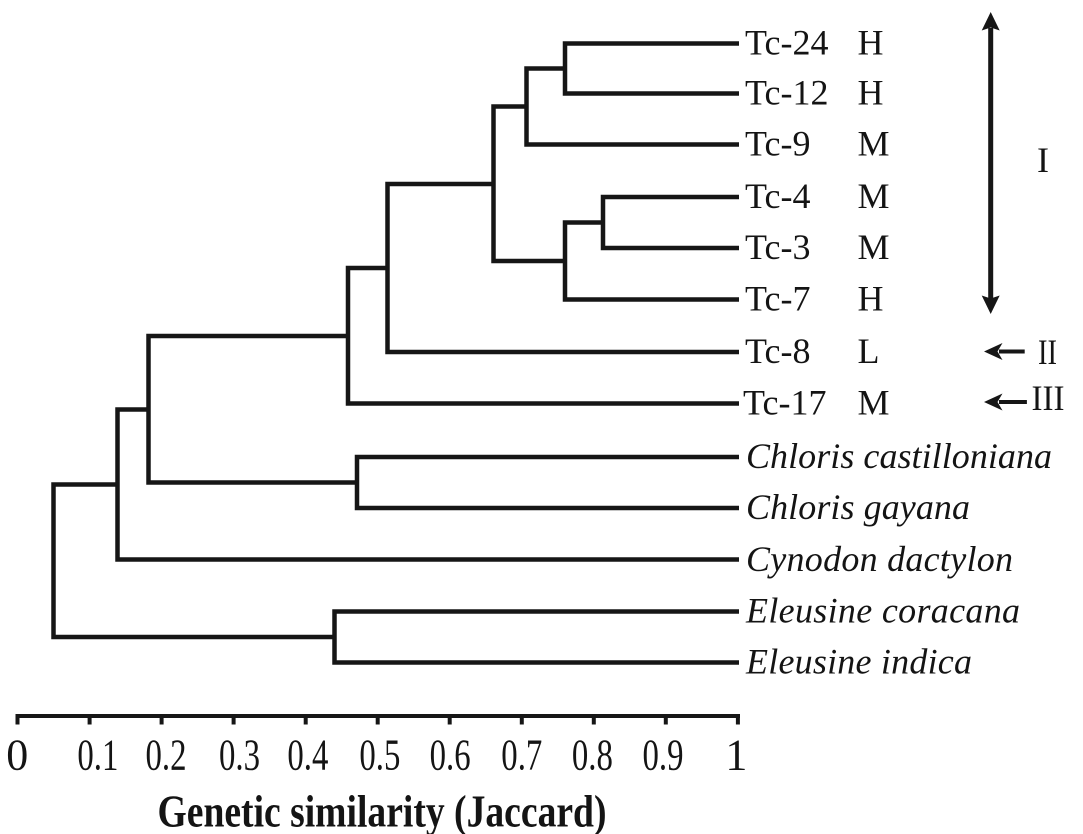 The width and height of the screenshot is (1083, 834). What do you see at coordinates (166, 755) in the screenshot?
I see `svg-text: 0.2` at bounding box center [166, 755].